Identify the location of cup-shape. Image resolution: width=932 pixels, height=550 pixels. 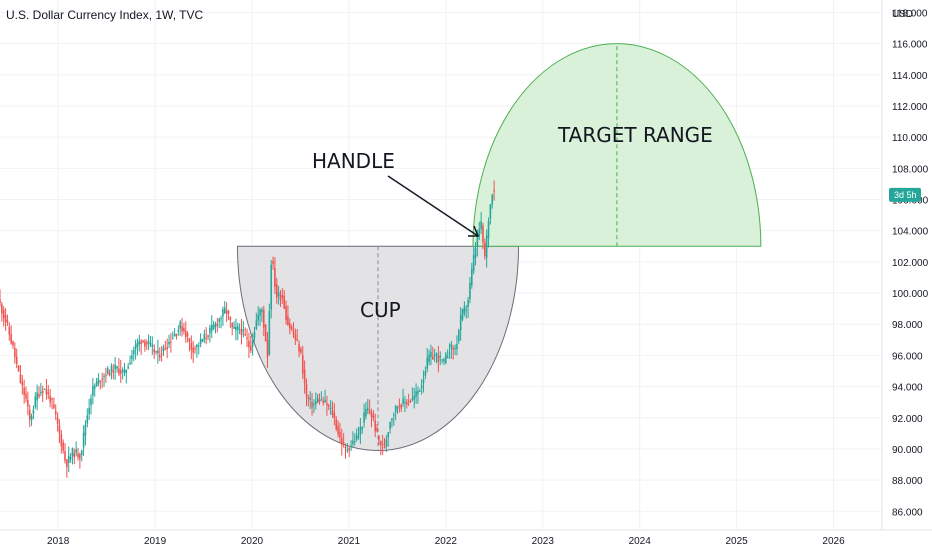
(378, 348).